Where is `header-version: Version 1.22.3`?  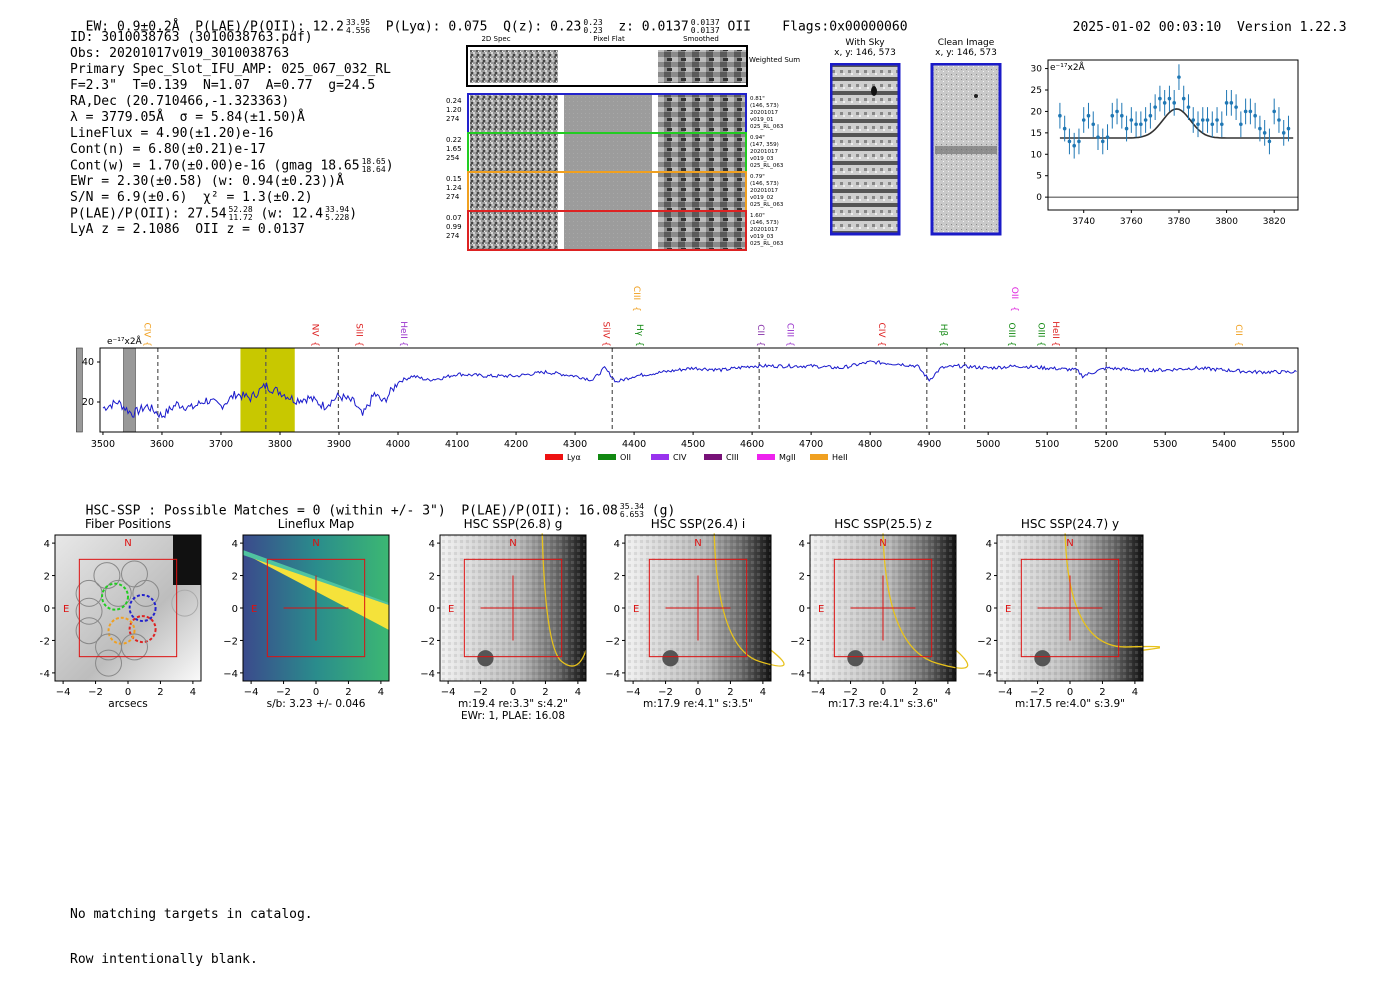 header-version: Version 1.22.3 is located at coordinates (1292, 27).